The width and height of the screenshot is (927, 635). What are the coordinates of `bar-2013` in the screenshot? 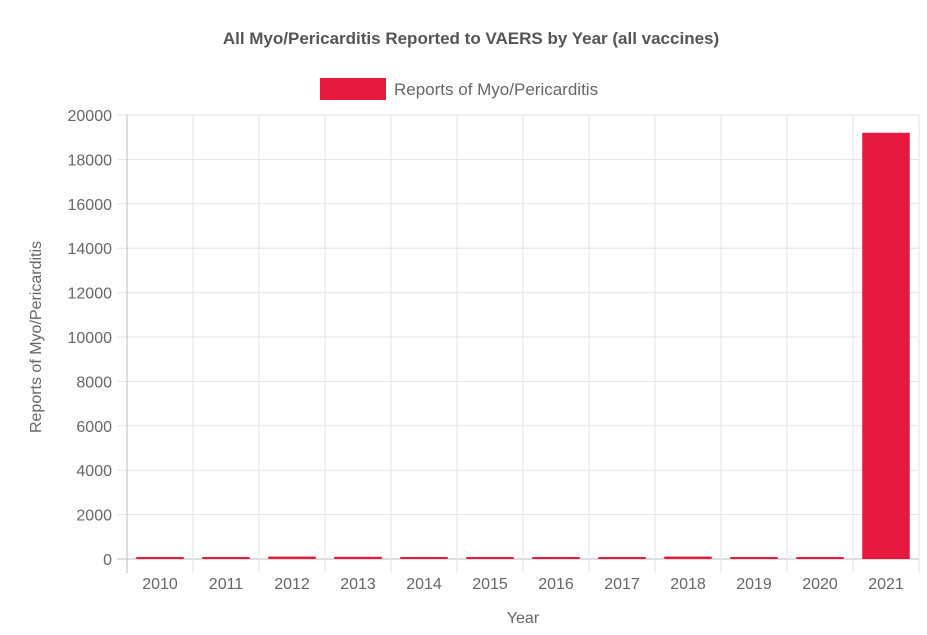 It's located at (358, 557).